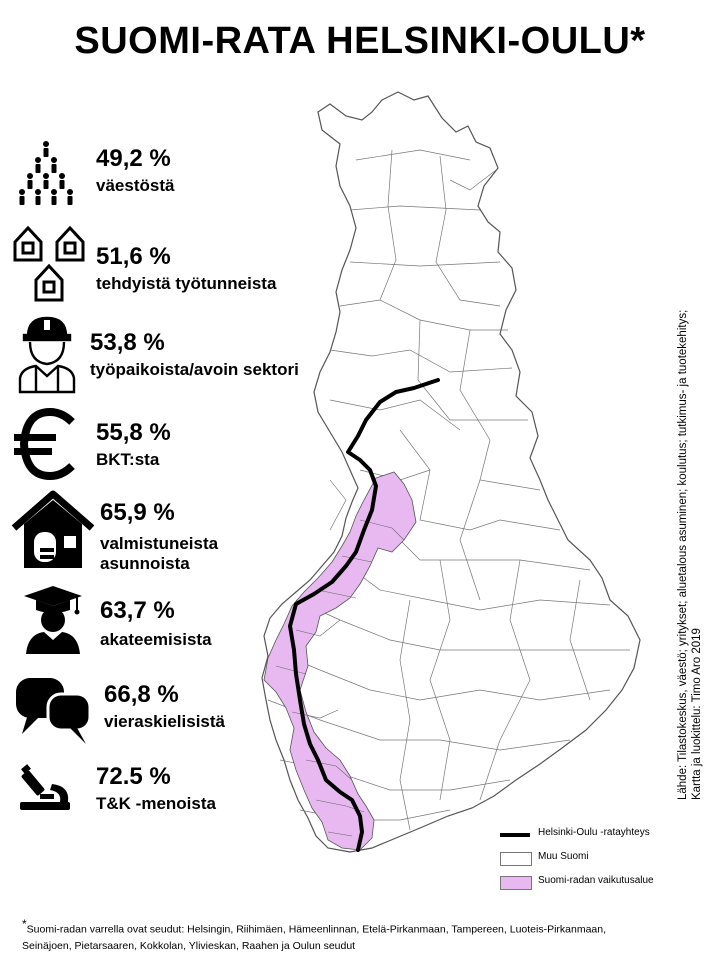  I want to click on stat-population: 49,2 % väestöstä, so click(135, 171).